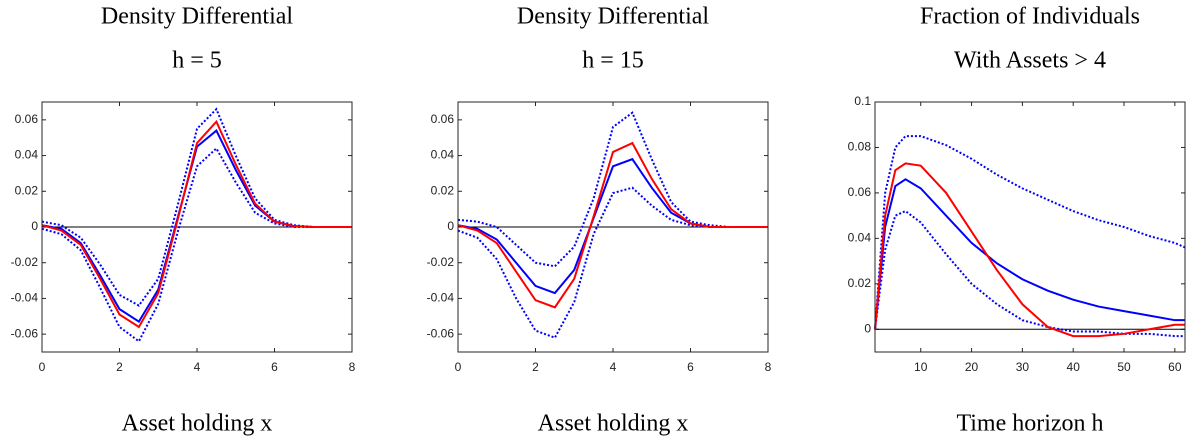 Image resolution: width=1193 pixels, height=443 pixels. Describe the element at coordinates (862, 101) in the screenshot. I see `y-tick-label: 0.1` at that location.